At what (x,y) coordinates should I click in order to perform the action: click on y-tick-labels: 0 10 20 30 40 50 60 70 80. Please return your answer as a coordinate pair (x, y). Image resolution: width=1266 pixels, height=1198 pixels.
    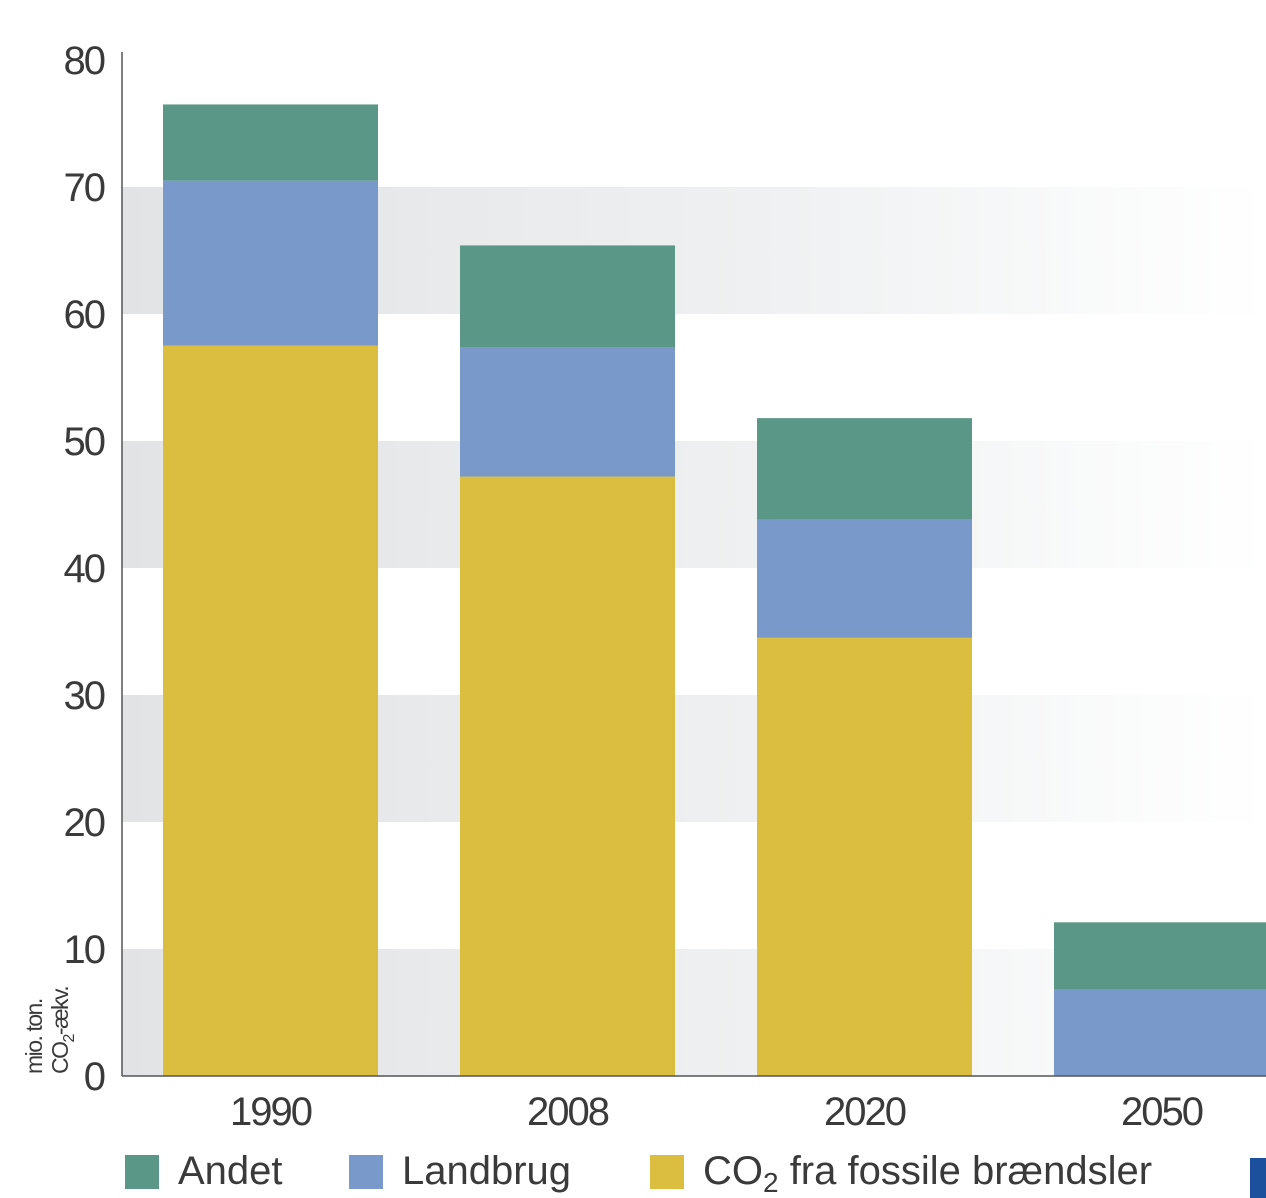
    Looking at the image, I should click on (85, 569).